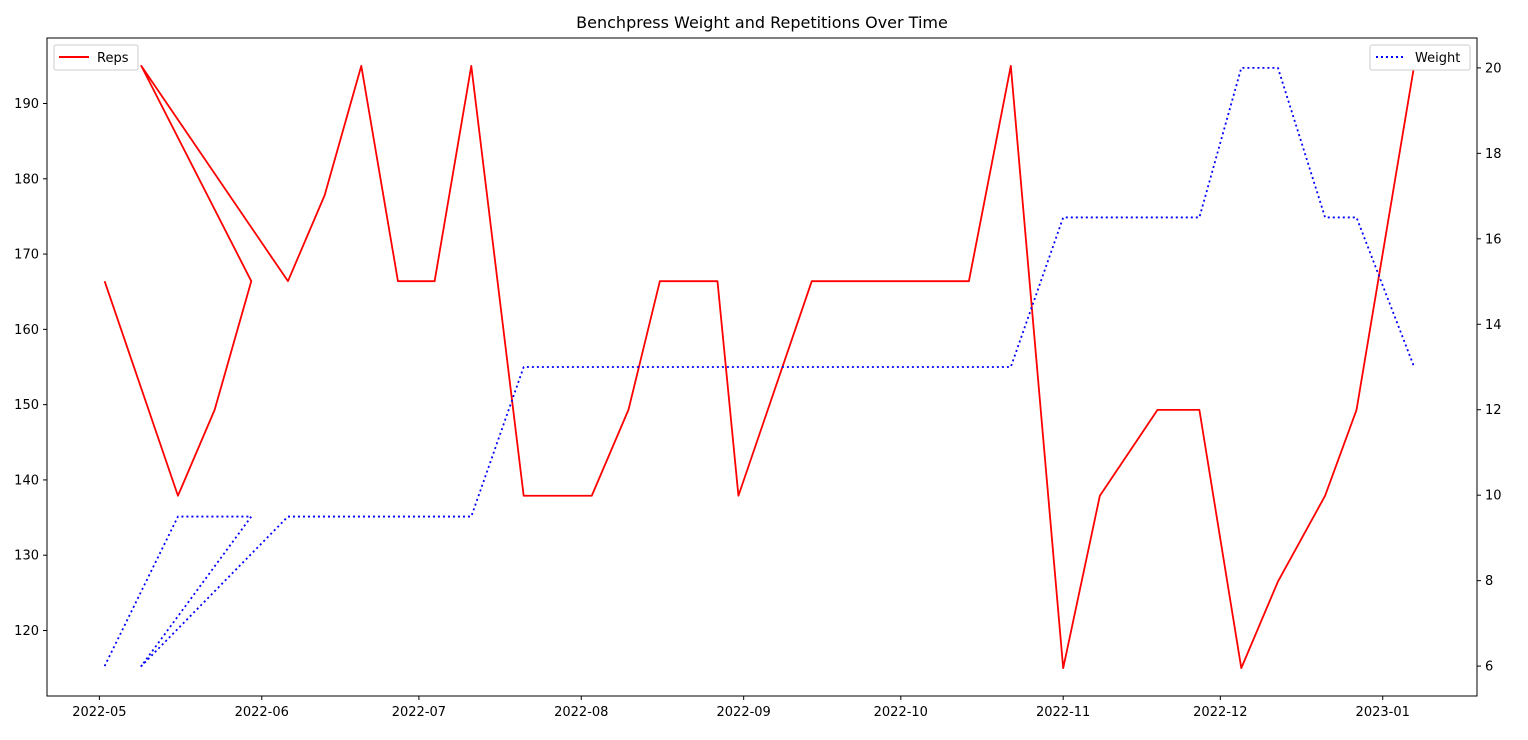 The width and height of the screenshot is (1528, 740). I want to click on y-left-tick-label: 170, so click(26, 255).